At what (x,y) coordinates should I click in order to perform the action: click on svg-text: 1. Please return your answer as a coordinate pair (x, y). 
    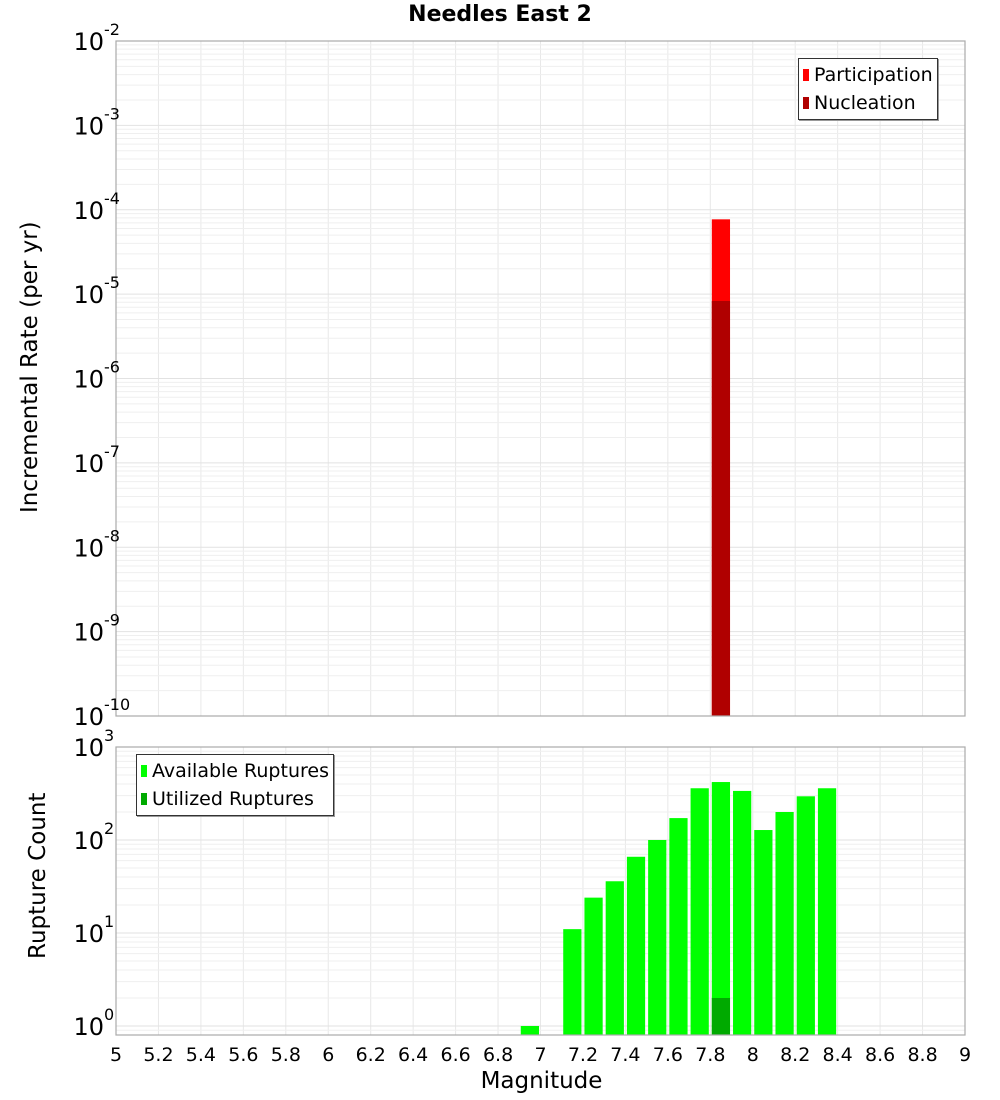
    Looking at the image, I should click on (109, 921).